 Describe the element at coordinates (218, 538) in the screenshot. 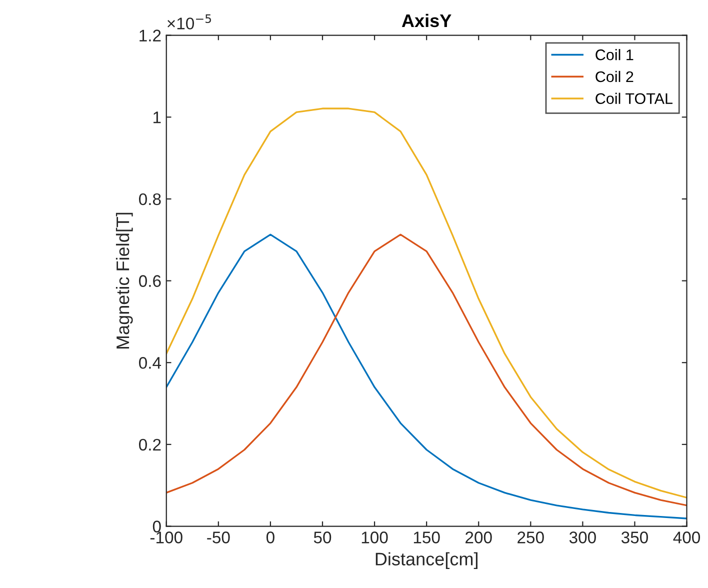

I see `x-tick-label: -50` at that location.